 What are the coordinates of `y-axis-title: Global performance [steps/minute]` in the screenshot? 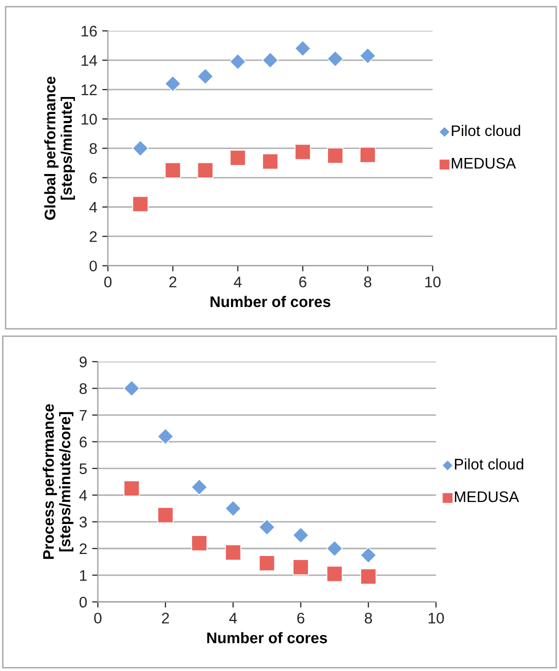 It's located at (59, 148).